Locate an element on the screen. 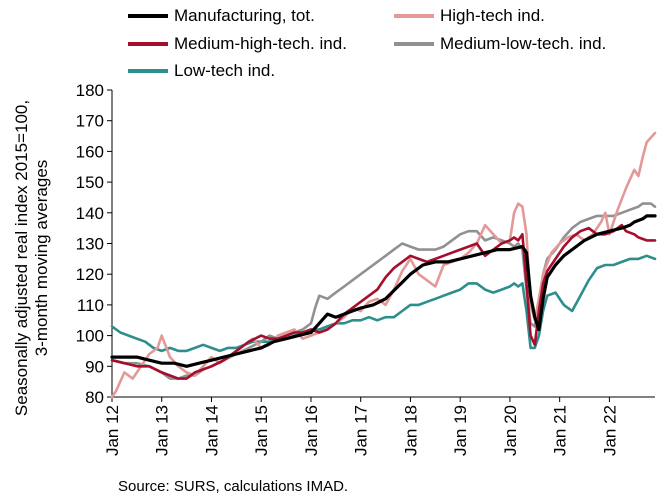 This screenshot has width=660, height=501. legend-item-hightech: High-tech ind. is located at coordinates (469, 16).